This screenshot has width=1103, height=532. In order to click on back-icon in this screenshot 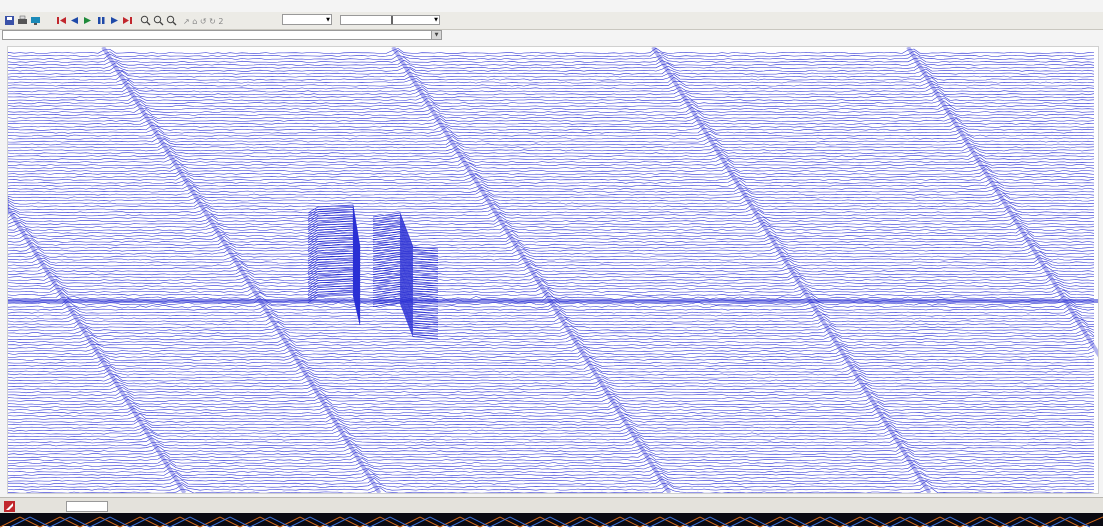, I will do `click(74, 20)`.